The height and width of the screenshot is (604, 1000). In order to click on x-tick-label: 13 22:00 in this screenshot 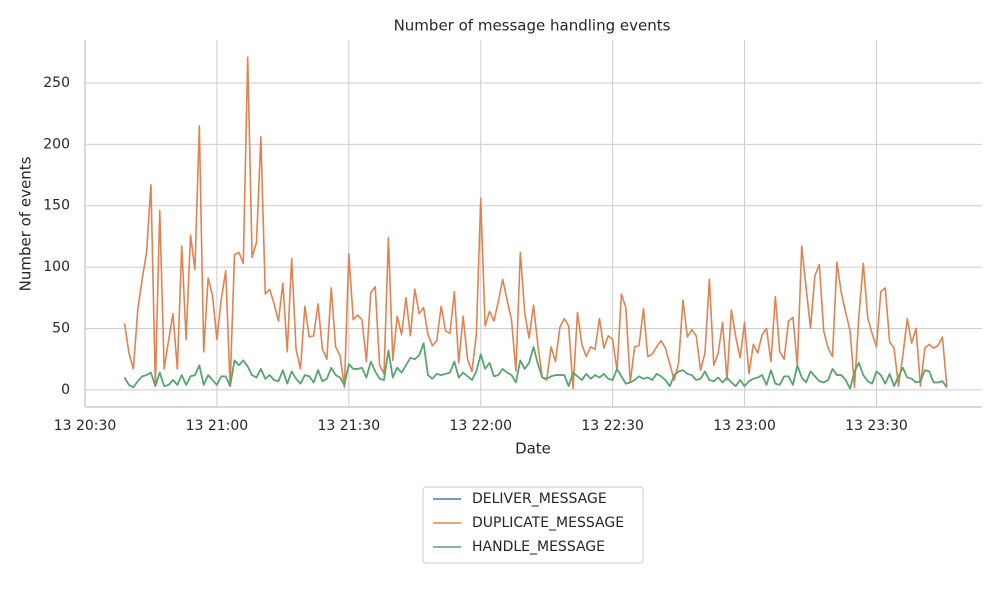, I will do `click(480, 426)`.